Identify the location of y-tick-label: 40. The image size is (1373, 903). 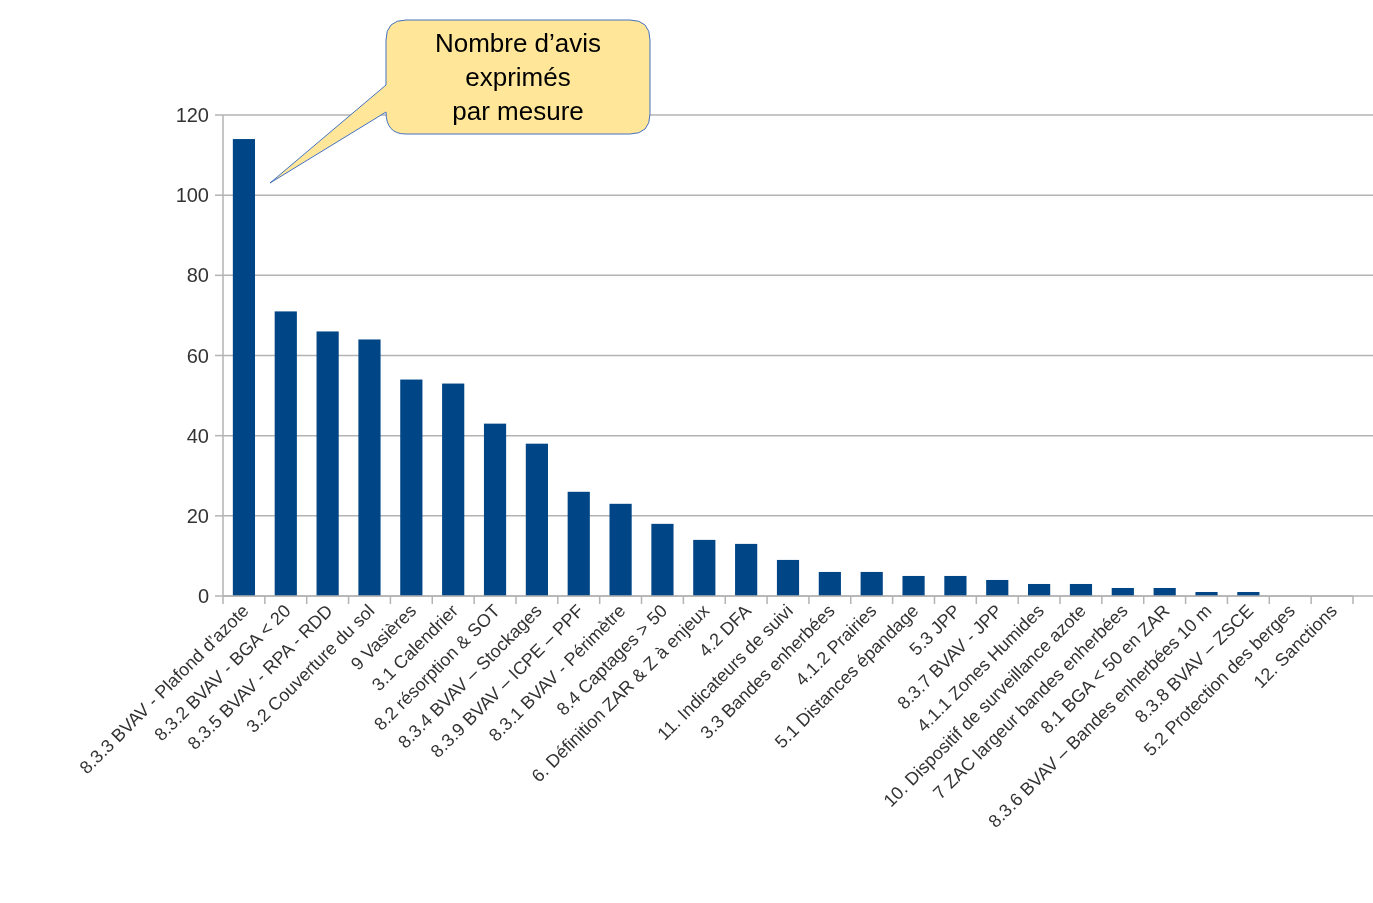
(197, 435).